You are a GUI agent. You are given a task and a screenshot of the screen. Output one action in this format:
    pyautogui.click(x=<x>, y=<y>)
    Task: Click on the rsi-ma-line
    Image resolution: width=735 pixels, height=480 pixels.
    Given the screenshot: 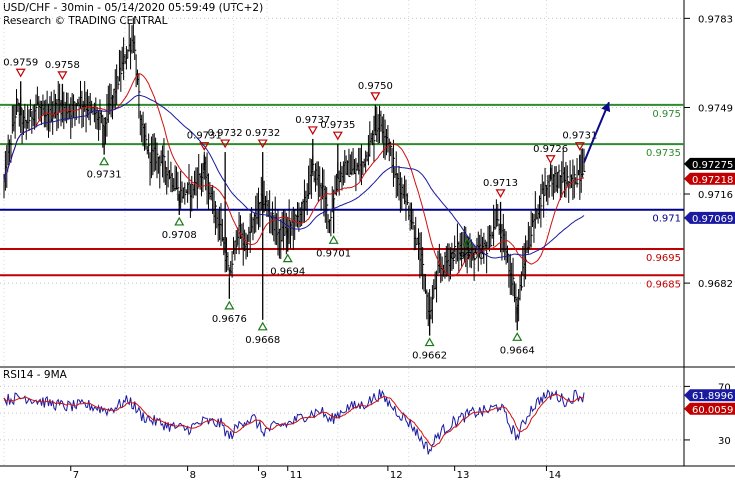 What is the action you would take?
    pyautogui.click(x=294, y=420)
    